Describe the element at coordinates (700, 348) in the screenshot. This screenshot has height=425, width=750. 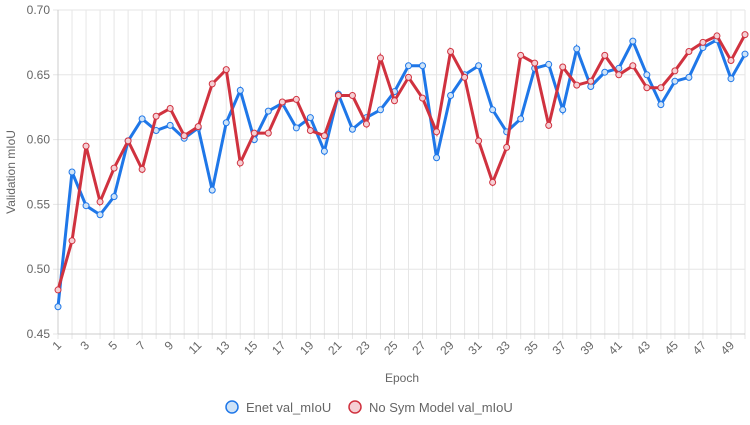
I see `x-tick-label: 47` at that location.